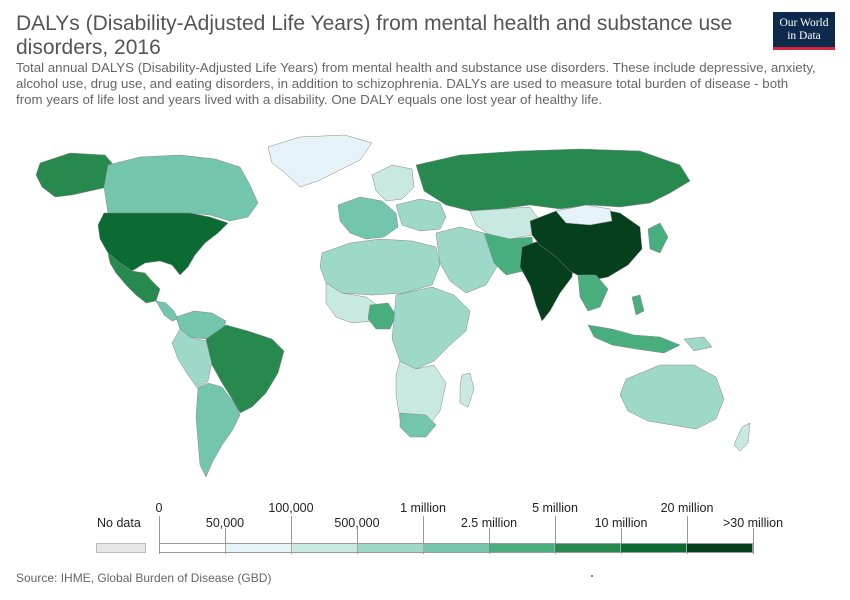 The width and height of the screenshot is (850, 600). What do you see at coordinates (584, 215) in the screenshot?
I see `region-mongolia` at bounding box center [584, 215].